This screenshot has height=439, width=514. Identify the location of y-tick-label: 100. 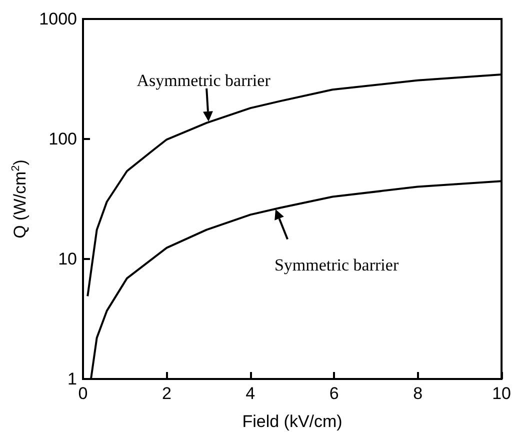
(62, 139).